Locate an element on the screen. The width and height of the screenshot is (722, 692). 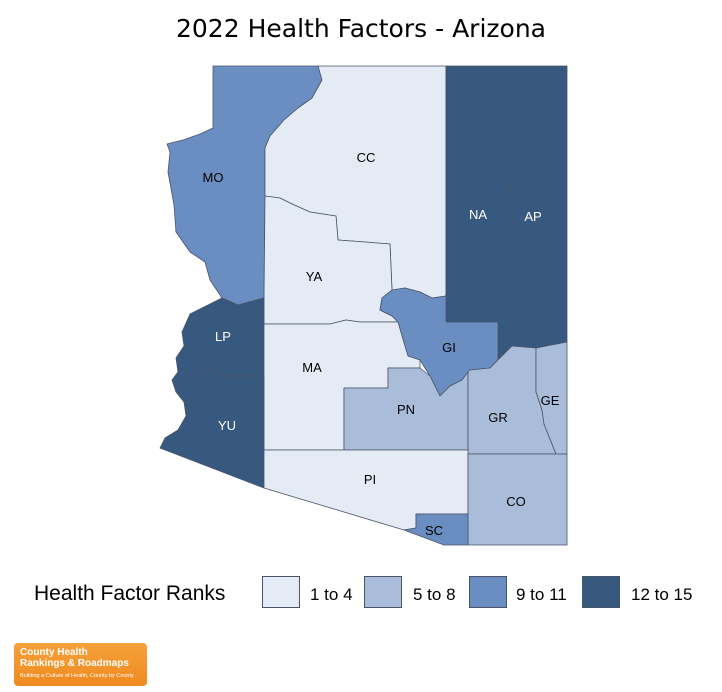
legend-label-9-11: 9 to 11 is located at coordinates (541, 594).